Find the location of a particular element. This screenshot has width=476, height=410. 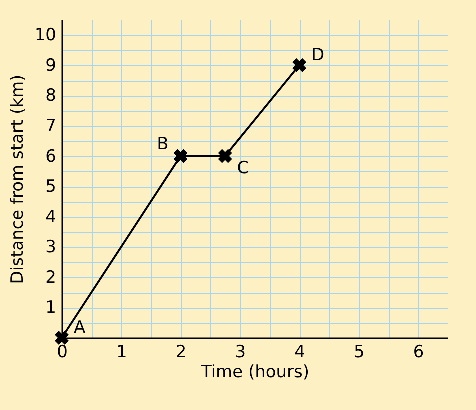

x-tick-label: 4 is located at coordinates (300, 352).